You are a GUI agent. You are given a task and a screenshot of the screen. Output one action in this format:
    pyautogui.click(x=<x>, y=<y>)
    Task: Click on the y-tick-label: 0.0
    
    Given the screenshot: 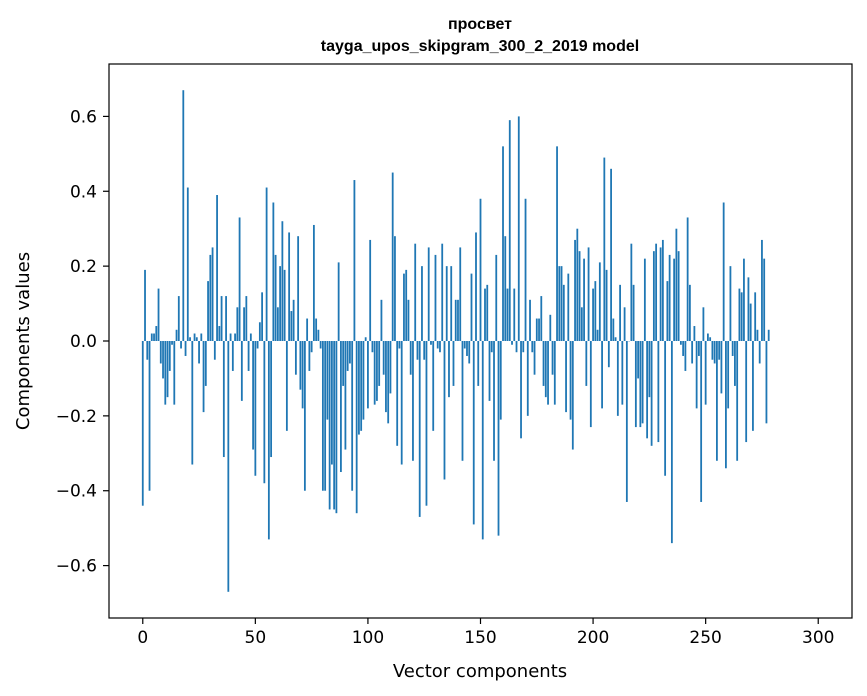 What is the action you would take?
    pyautogui.click(x=83, y=342)
    